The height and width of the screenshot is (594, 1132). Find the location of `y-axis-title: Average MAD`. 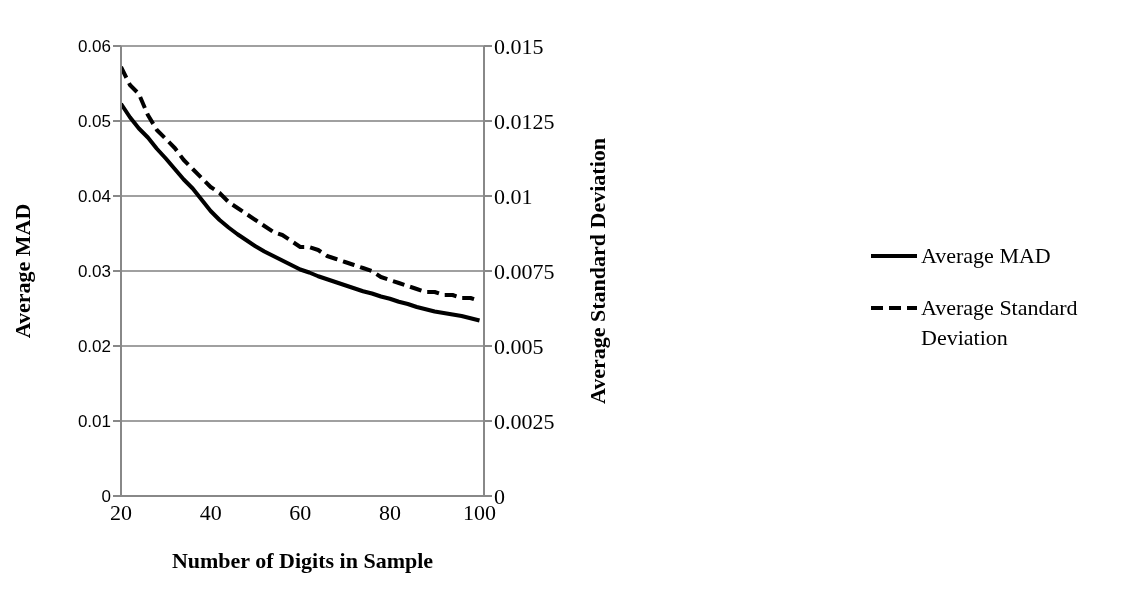

y-axis-title: Average MAD is located at coordinates (22, 271).